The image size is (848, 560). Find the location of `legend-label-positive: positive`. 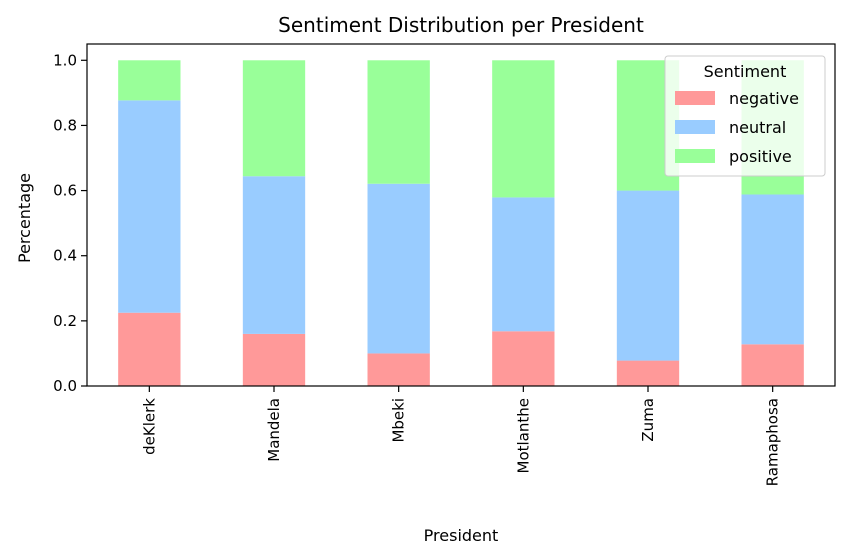

legend-label-positive: positive is located at coordinates (760, 156).